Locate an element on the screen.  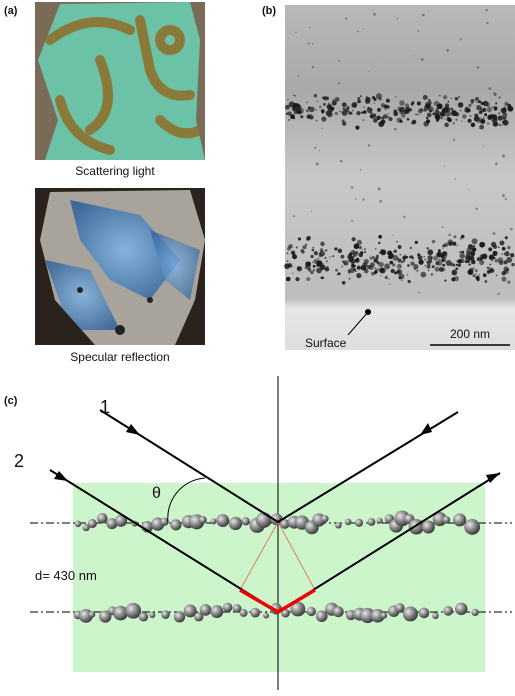
ray is located at coordinates (279, 466).